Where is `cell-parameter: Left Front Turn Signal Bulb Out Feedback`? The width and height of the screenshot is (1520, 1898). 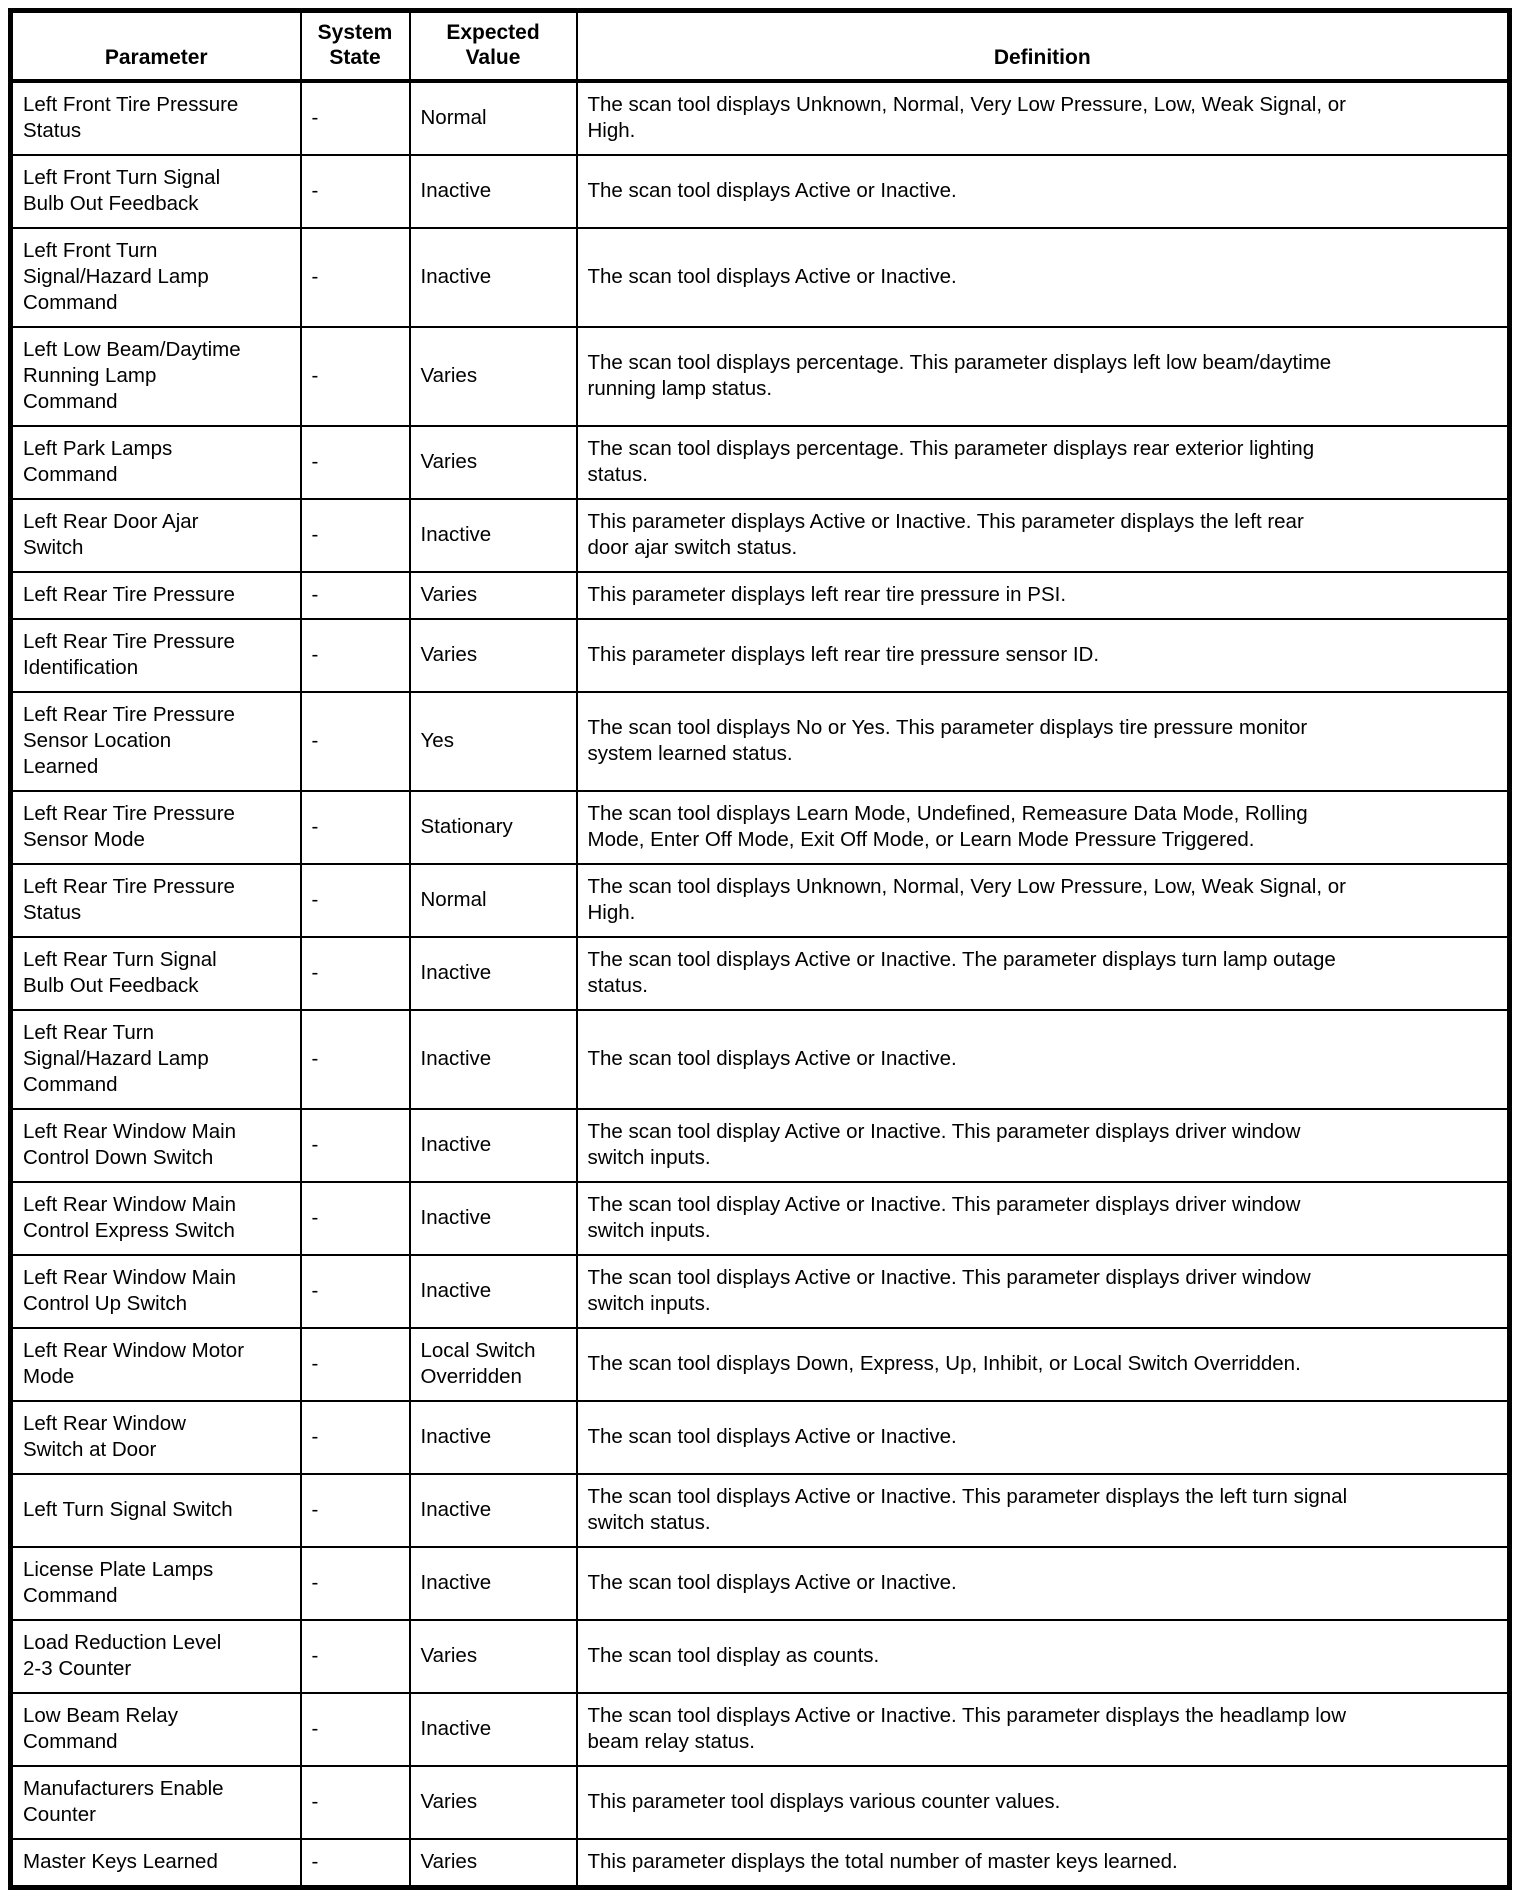
cell-parameter: Left Front Turn Signal Bulb Out Feedback is located at coordinates (155, 191).